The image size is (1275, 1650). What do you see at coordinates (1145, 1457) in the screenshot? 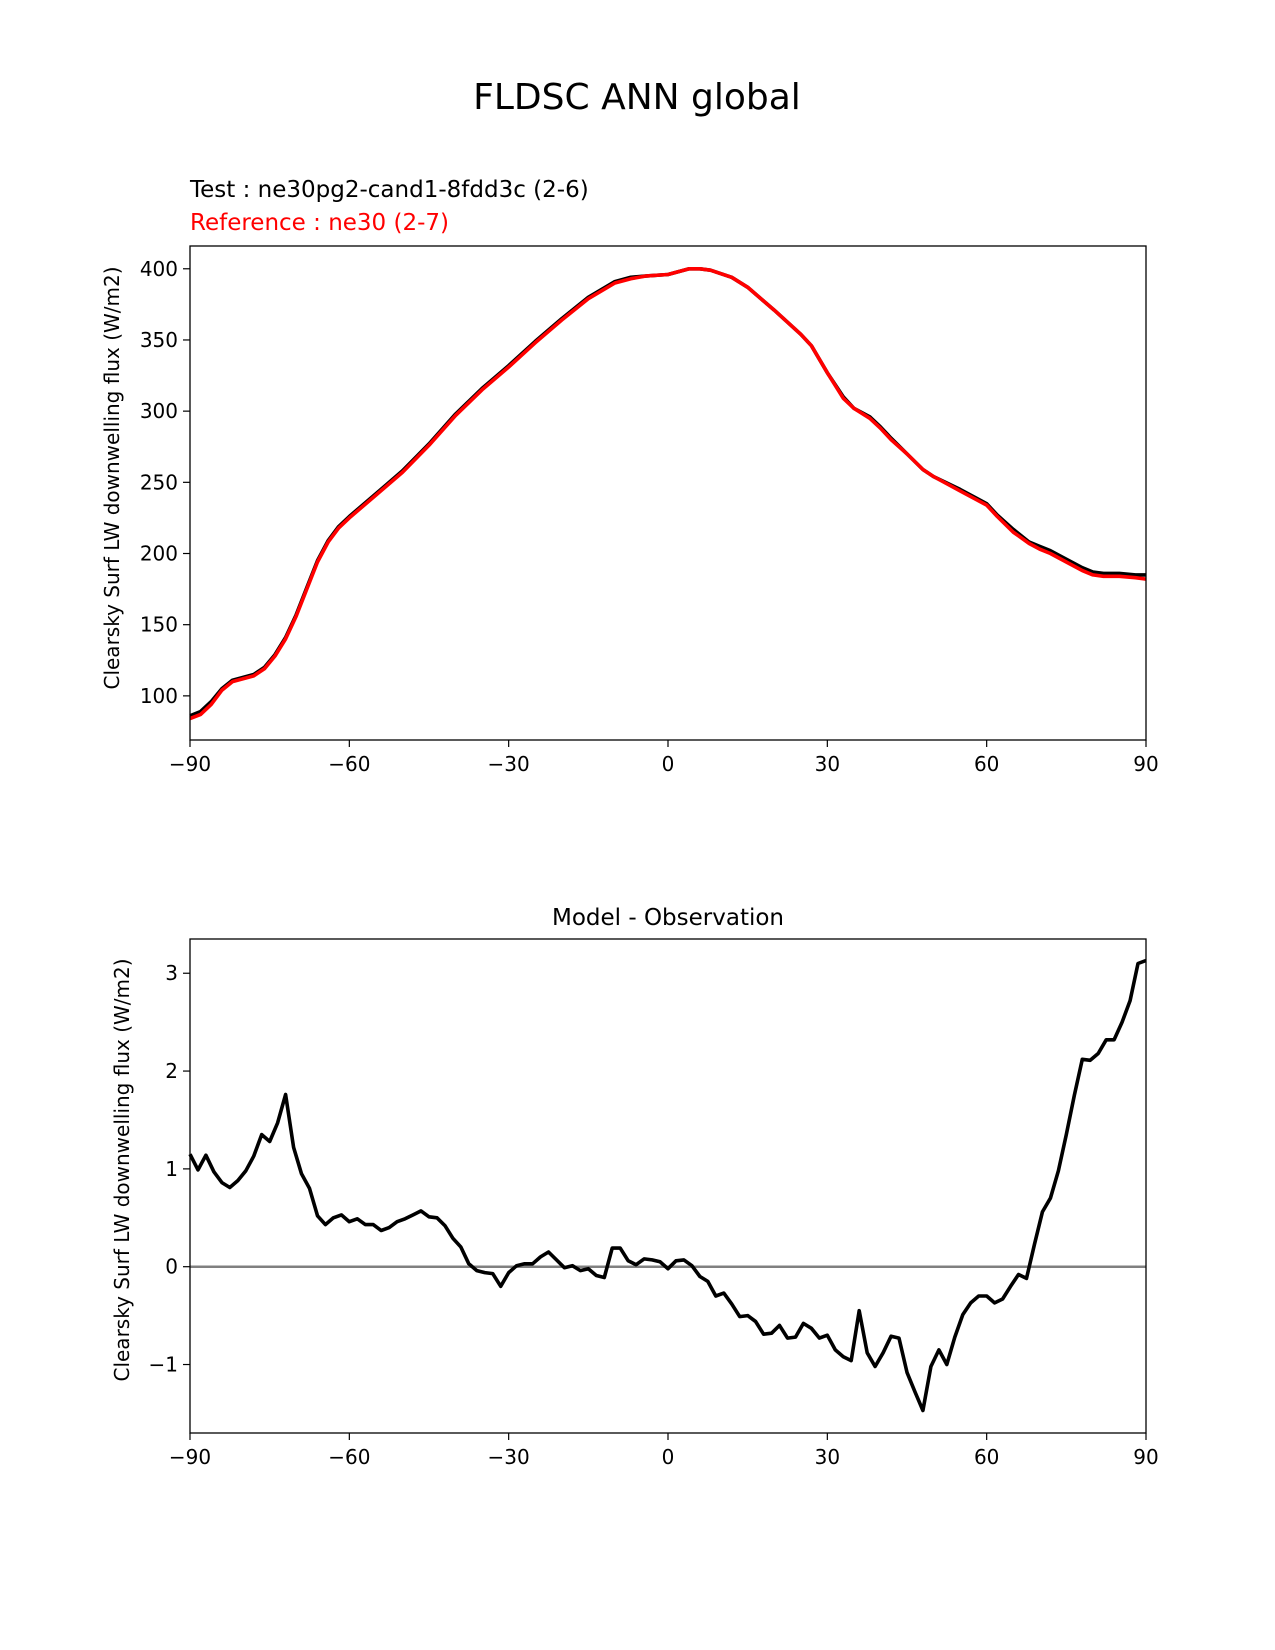
I see `bottom-xtick-label: 90` at bounding box center [1145, 1457].